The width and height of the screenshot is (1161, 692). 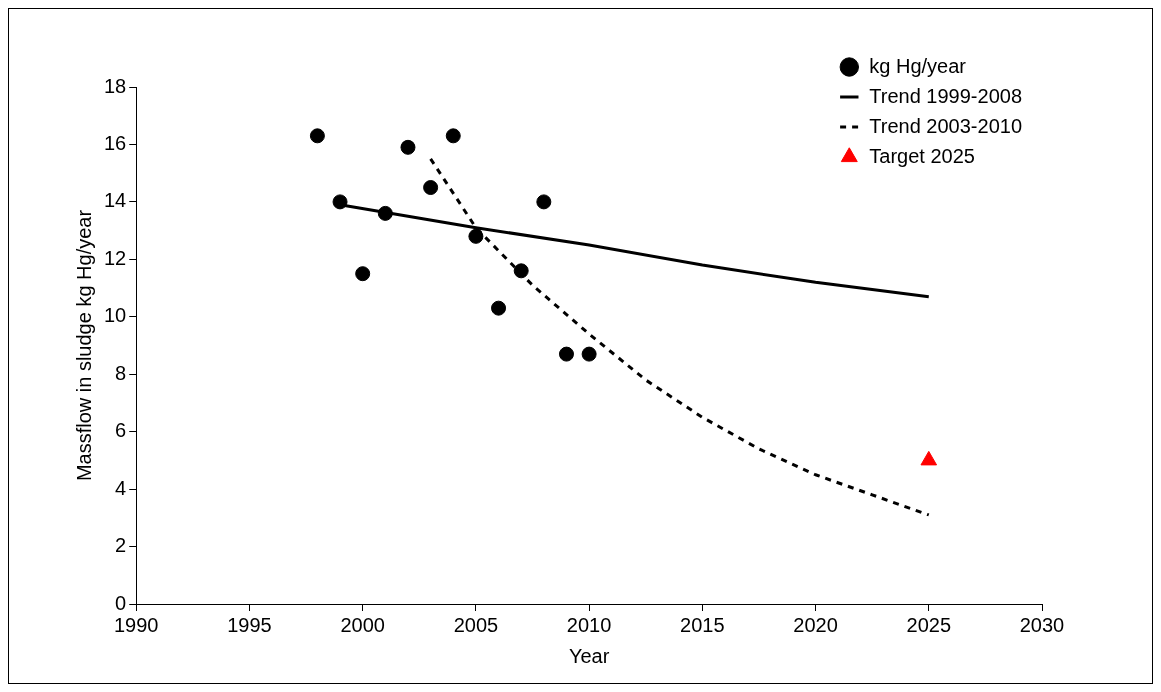 What do you see at coordinates (249, 624) in the screenshot?
I see `x-tick-label: 1995` at bounding box center [249, 624].